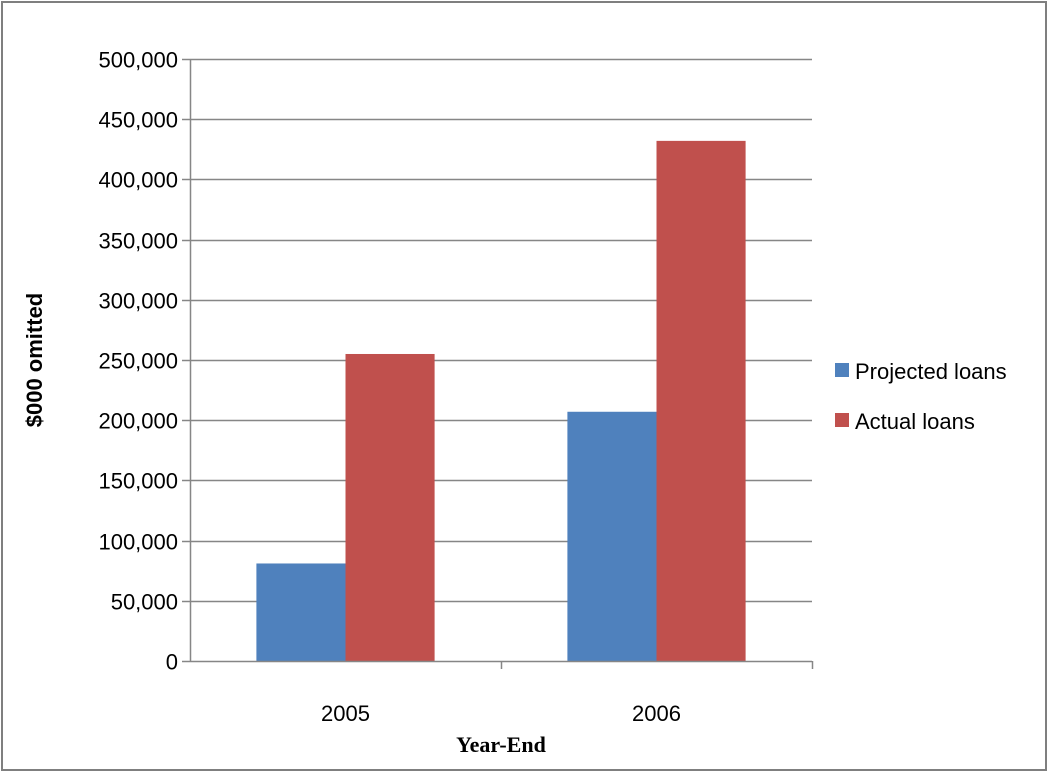  Describe the element at coordinates (612, 536) in the screenshot. I see `bar-projected-loans-2006` at that location.